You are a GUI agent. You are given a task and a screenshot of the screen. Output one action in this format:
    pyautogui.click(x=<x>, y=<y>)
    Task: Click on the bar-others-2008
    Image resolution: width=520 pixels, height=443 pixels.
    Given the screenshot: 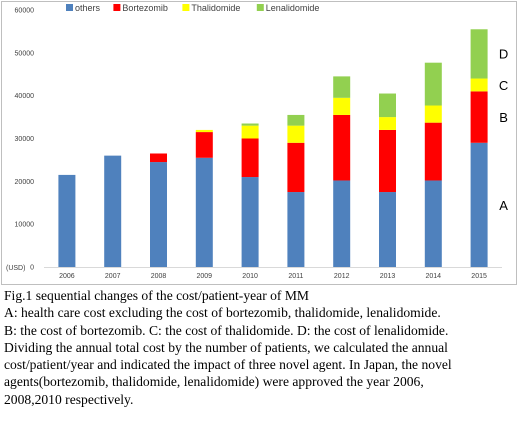 What is the action you would take?
    pyautogui.click(x=158, y=214)
    